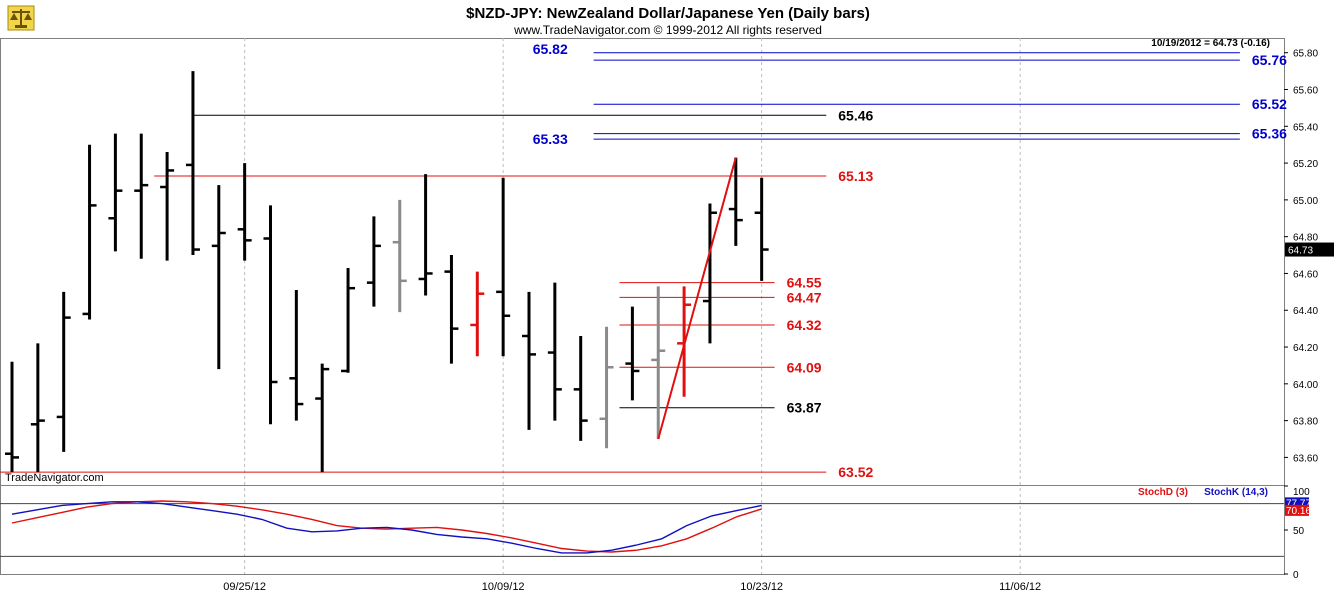  I want to click on stochd-value-box, so click(1297, 510).